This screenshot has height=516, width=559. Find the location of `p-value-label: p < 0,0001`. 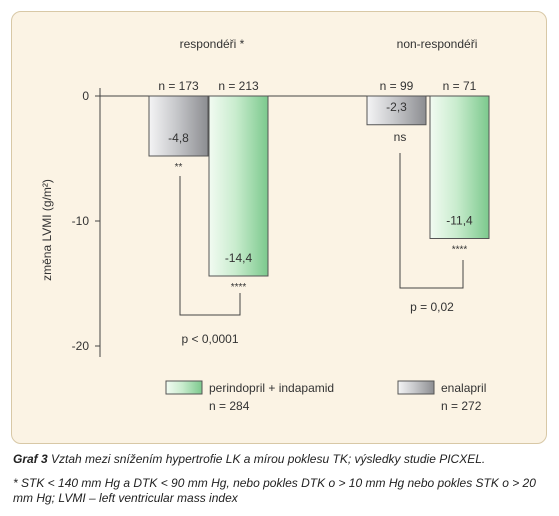

p-value-label: p < 0,0001 is located at coordinates (209, 339).